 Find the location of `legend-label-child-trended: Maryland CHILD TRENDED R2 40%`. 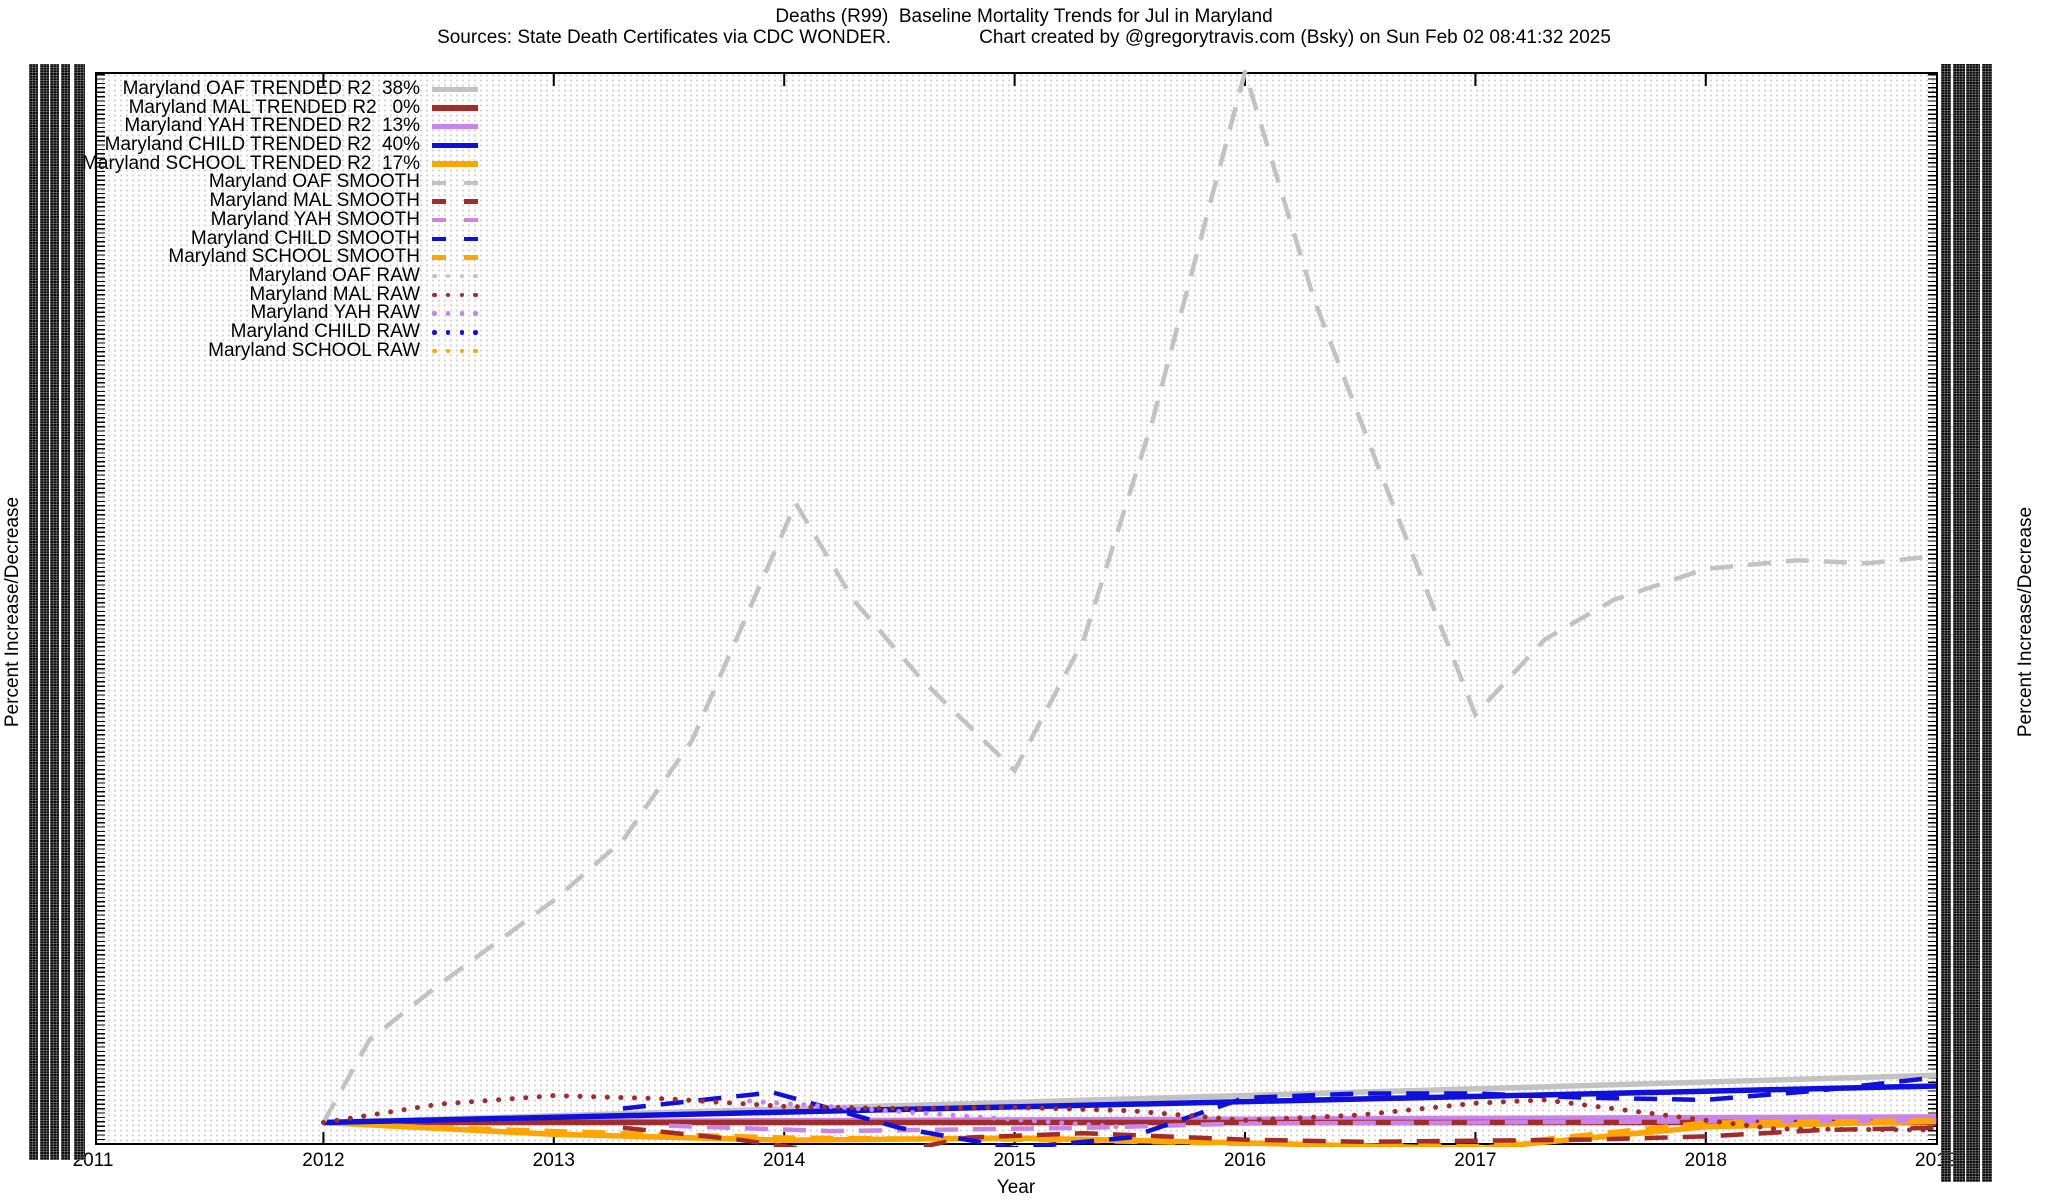

legend-label-child-trended: Maryland CHILD TRENDED R2 40% is located at coordinates (262, 145).